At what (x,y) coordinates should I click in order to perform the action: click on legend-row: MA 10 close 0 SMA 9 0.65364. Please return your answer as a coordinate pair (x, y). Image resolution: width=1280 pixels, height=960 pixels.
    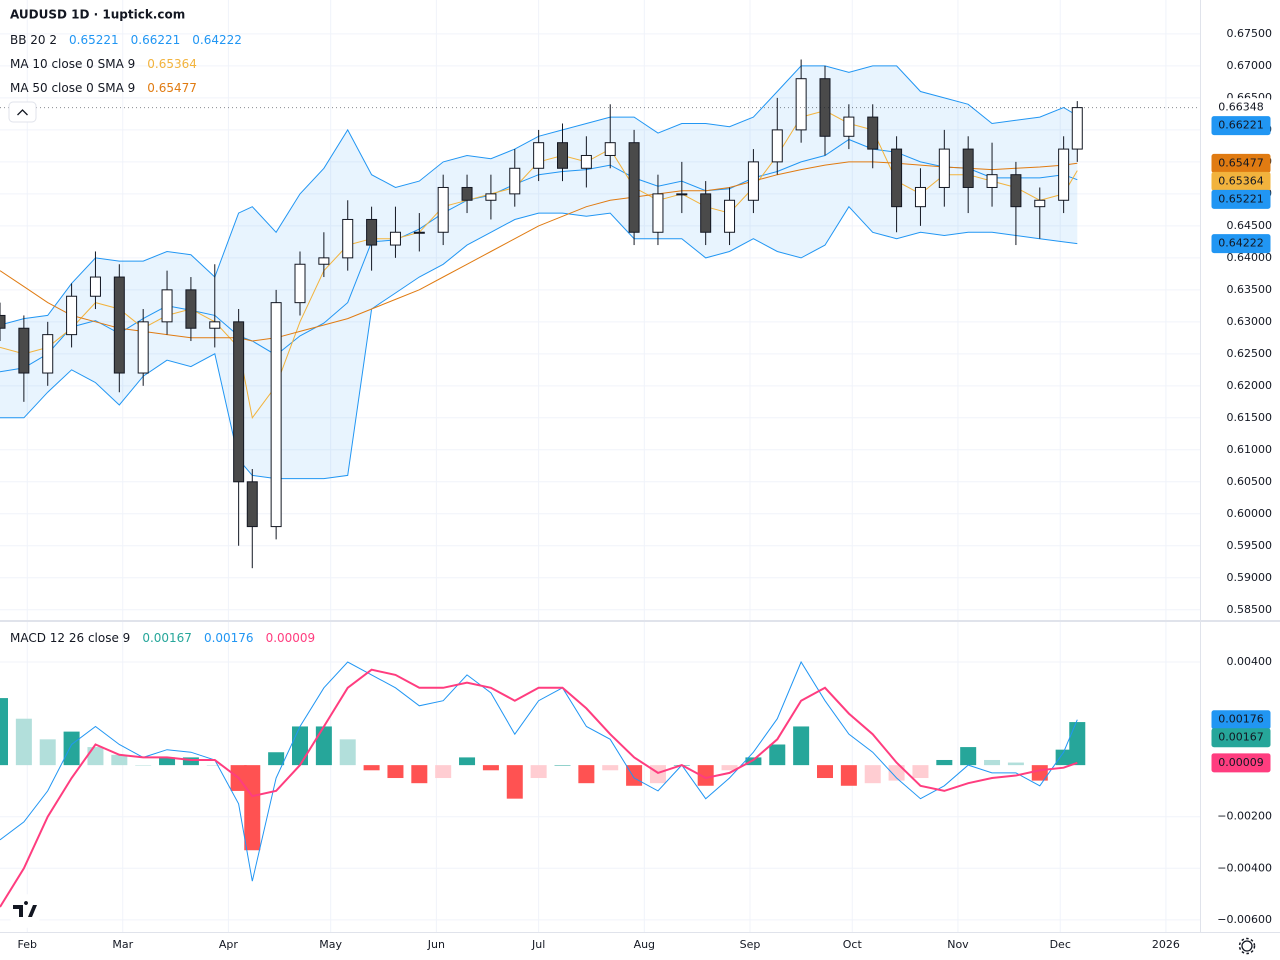
    Looking at the image, I should click on (103, 64).